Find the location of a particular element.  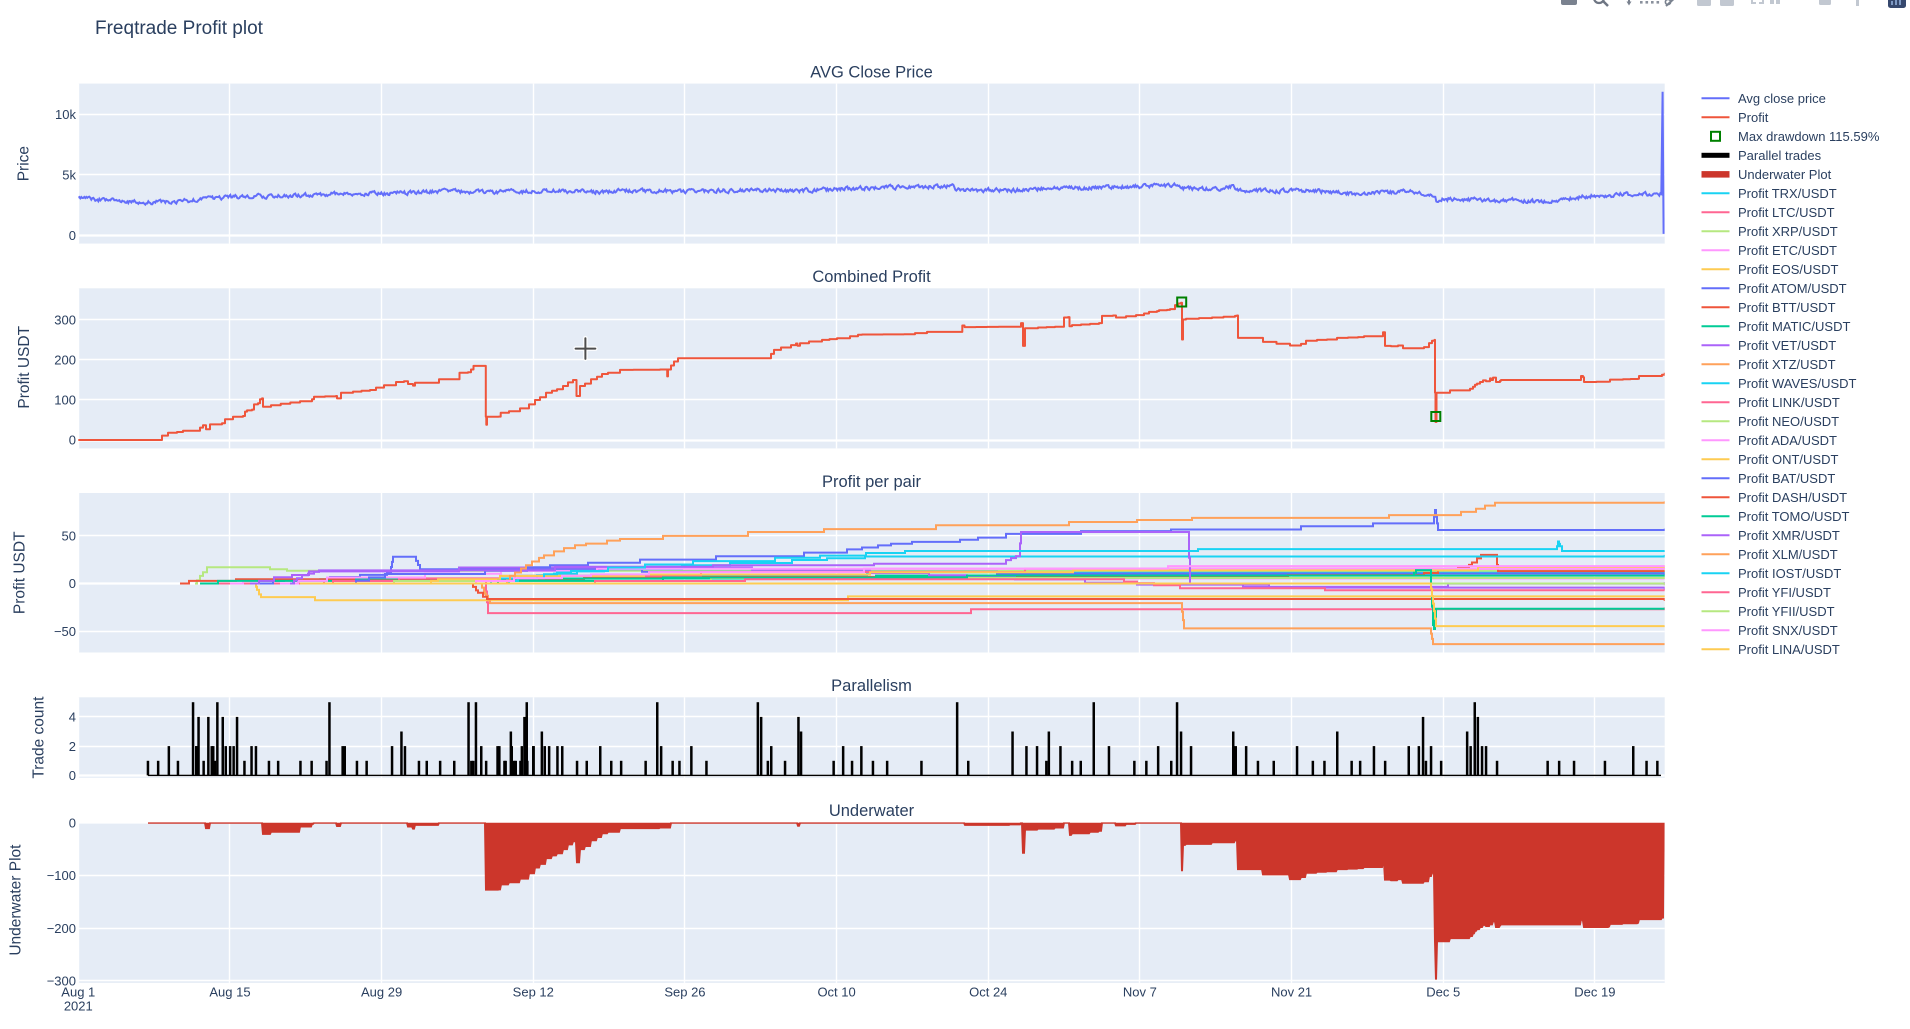

svg-text: Profit DASH/USDT is located at coordinates (1792, 497).